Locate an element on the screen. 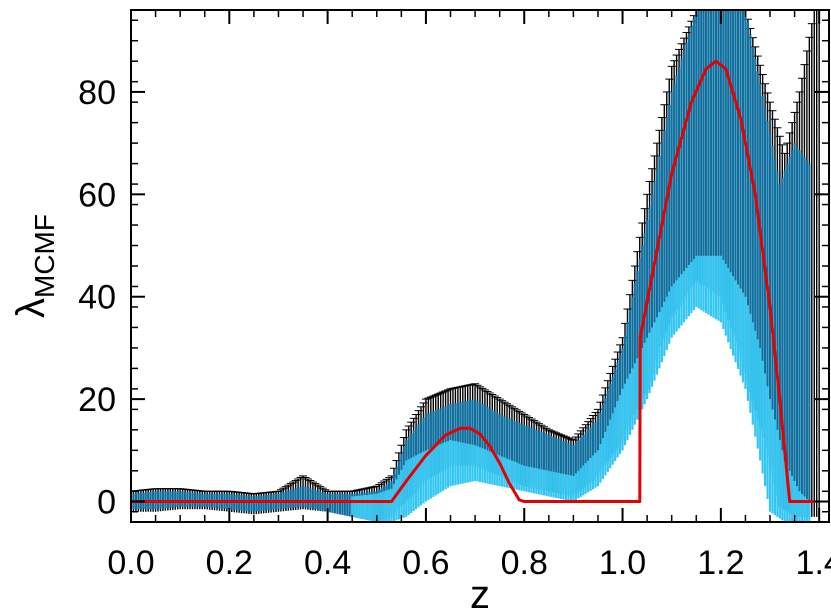  x-tick-label: 0.0 is located at coordinates (130, 563).